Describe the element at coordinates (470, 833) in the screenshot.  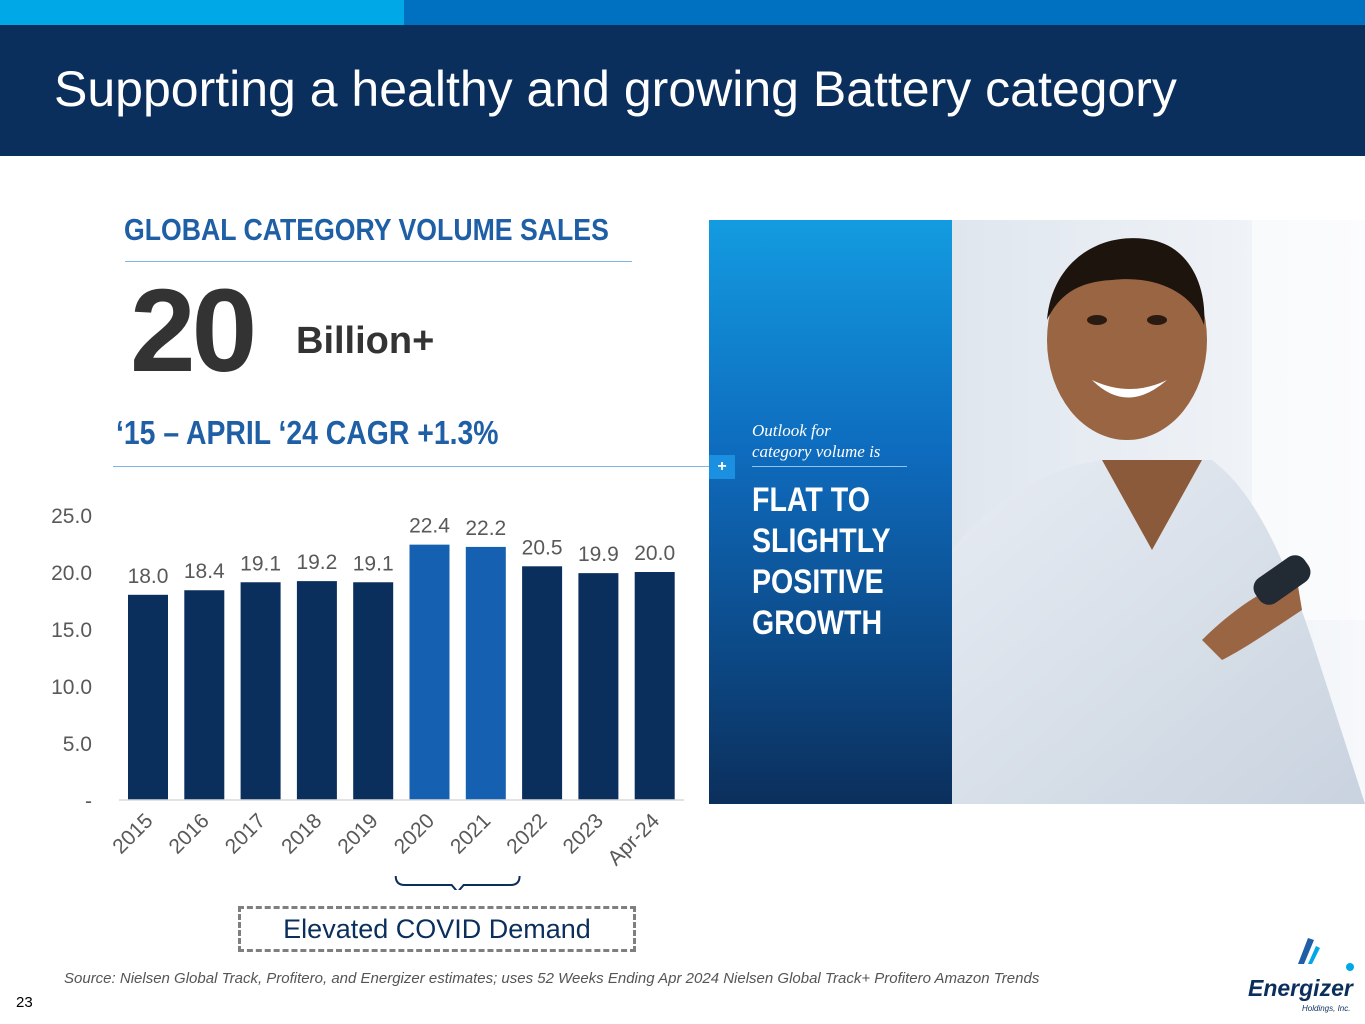
I see `x-tick-label: 2021` at that location.